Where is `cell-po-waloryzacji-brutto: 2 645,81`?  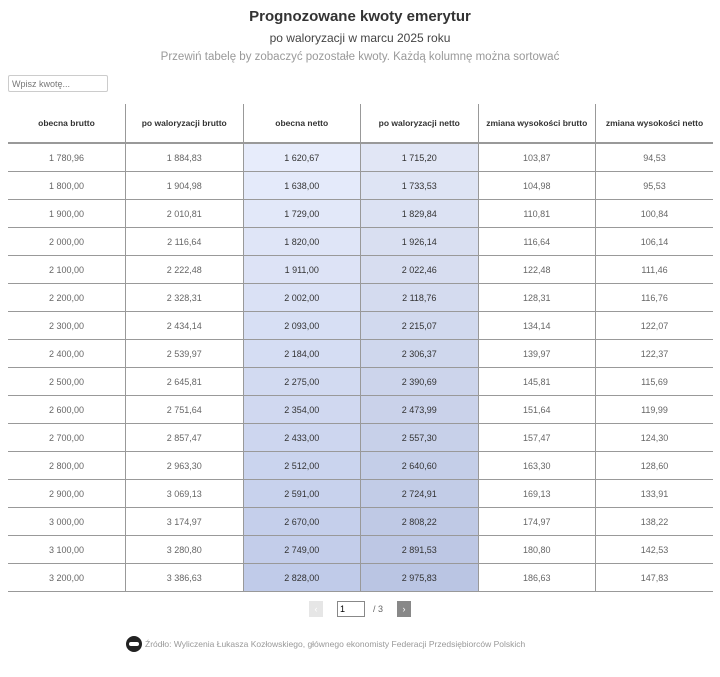
cell-po-waloryzacji-brutto: 2 645,81 is located at coordinates (184, 381).